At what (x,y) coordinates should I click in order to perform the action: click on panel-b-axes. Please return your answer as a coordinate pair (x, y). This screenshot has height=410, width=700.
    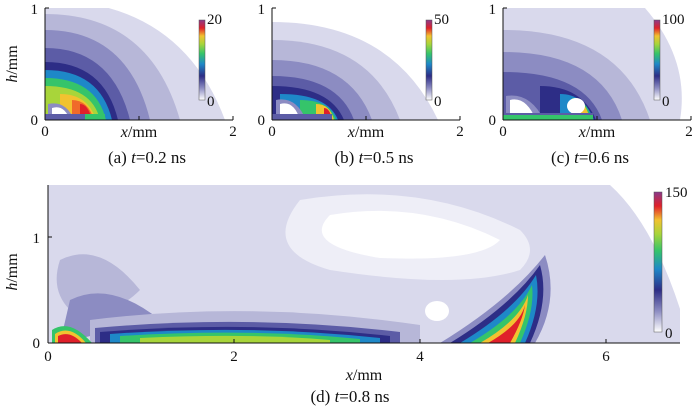
    Looking at the image, I should click on (366, 64).